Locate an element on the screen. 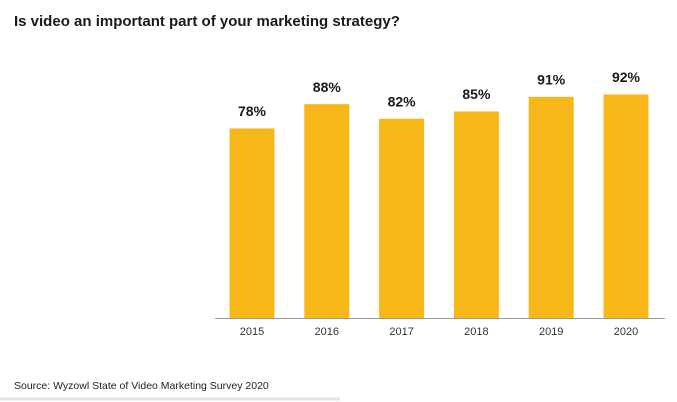 This screenshot has height=402, width=677. x-tick-label: 2020 is located at coordinates (626, 332).